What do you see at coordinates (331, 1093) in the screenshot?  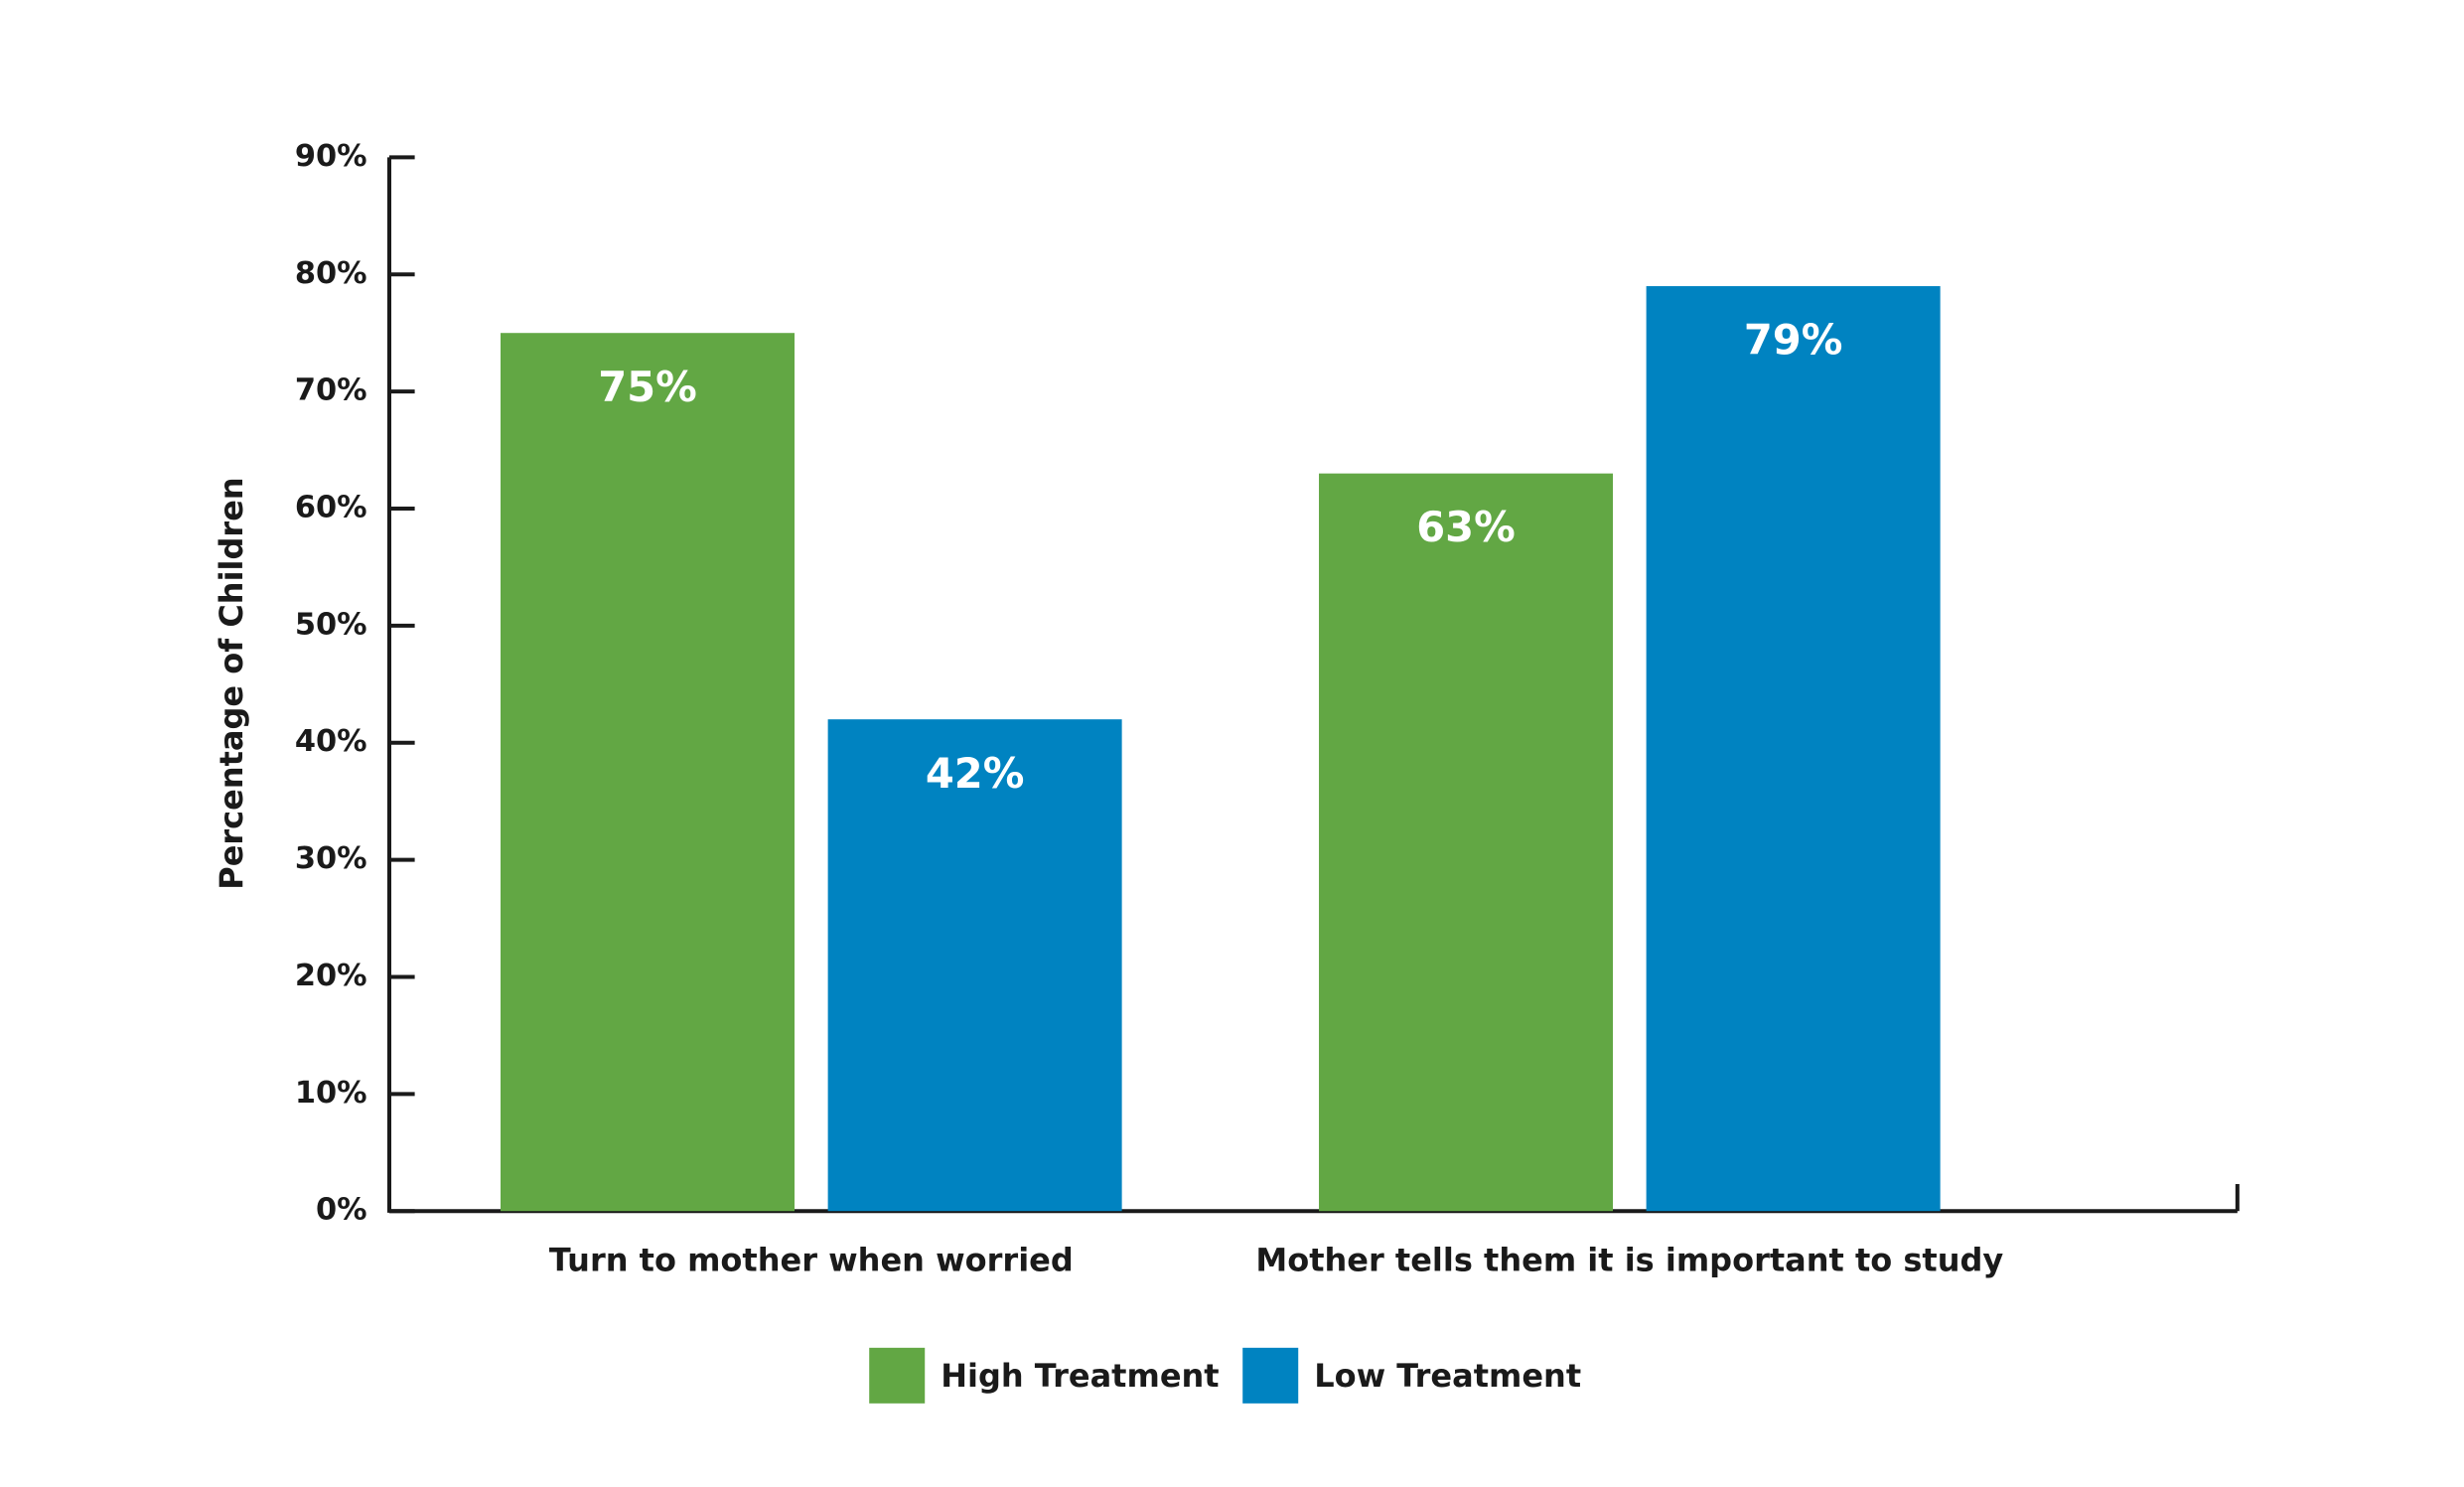 I see `y-tick-label: 10%` at bounding box center [331, 1093].